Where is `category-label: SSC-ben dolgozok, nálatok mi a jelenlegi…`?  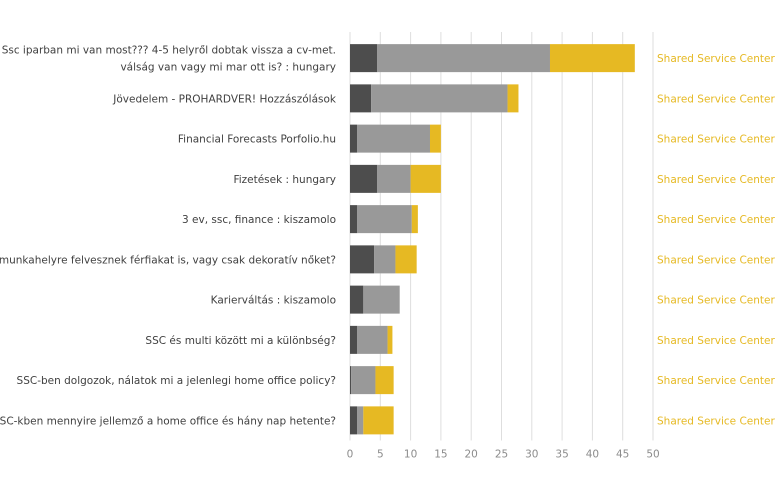
category-label: SSC-ben dolgozok, nálatok mi a jelenlegi… is located at coordinates (176, 381).